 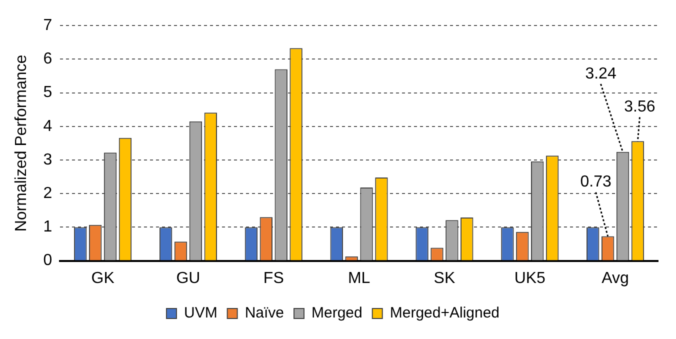 What do you see at coordinates (47, 126) in the screenshot?
I see `y-tick-label: 4` at bounding box center [47, 126].